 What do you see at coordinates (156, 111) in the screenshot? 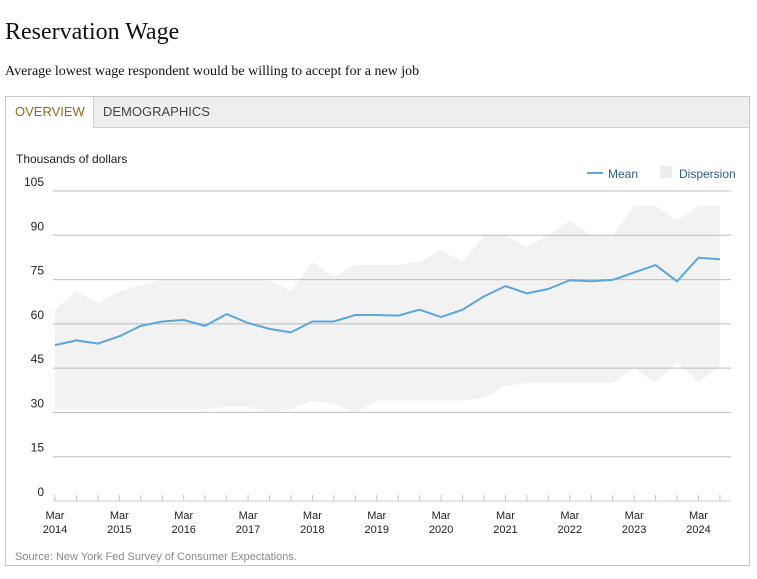
I see `tab-demographics: DEMOGRAPHICS` at bounding box center [156, 111].